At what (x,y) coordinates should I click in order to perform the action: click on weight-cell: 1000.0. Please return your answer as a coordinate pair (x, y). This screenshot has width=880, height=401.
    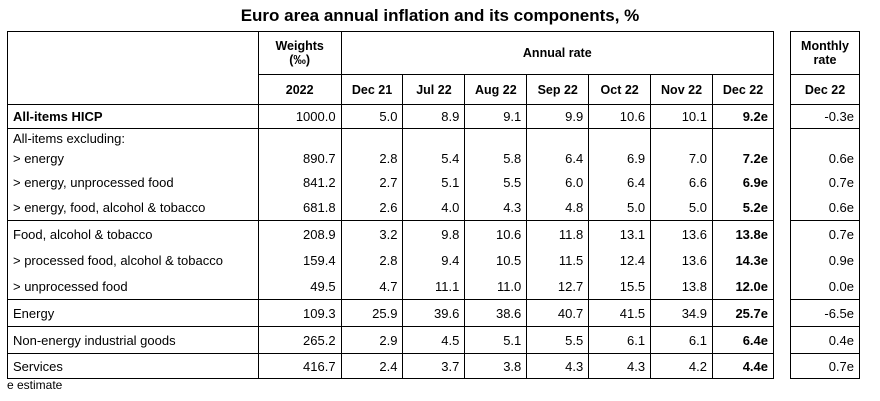
    Looking at the image, I should click on (299, 116).